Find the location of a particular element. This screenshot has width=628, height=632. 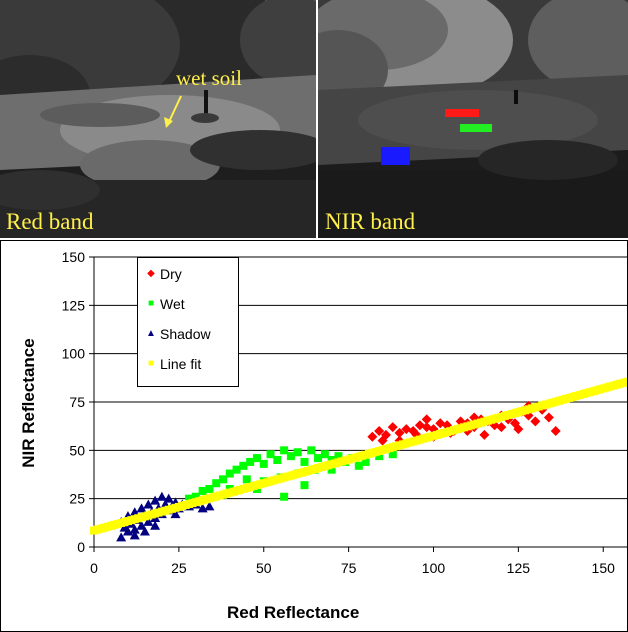

x-tick-label: 25 is located at coordinates (179, 568).